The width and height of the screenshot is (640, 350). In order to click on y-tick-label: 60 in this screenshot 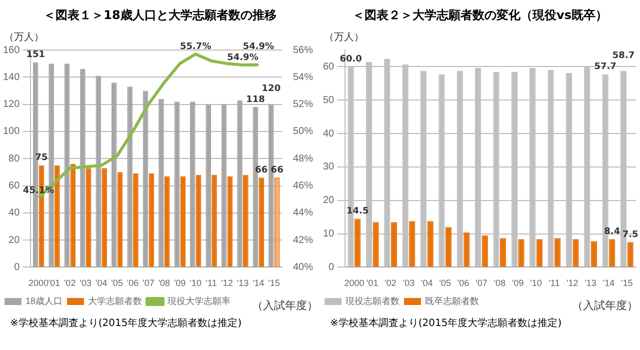, I will do `click(14, 186)`.